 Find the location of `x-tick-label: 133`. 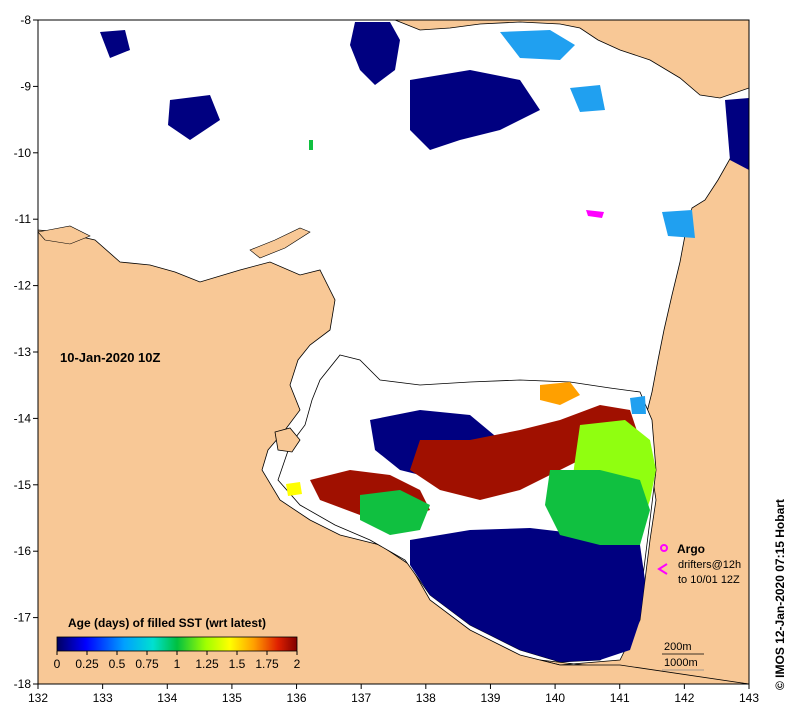

x-tick-label: 133 is located at coordinates (103, 698).